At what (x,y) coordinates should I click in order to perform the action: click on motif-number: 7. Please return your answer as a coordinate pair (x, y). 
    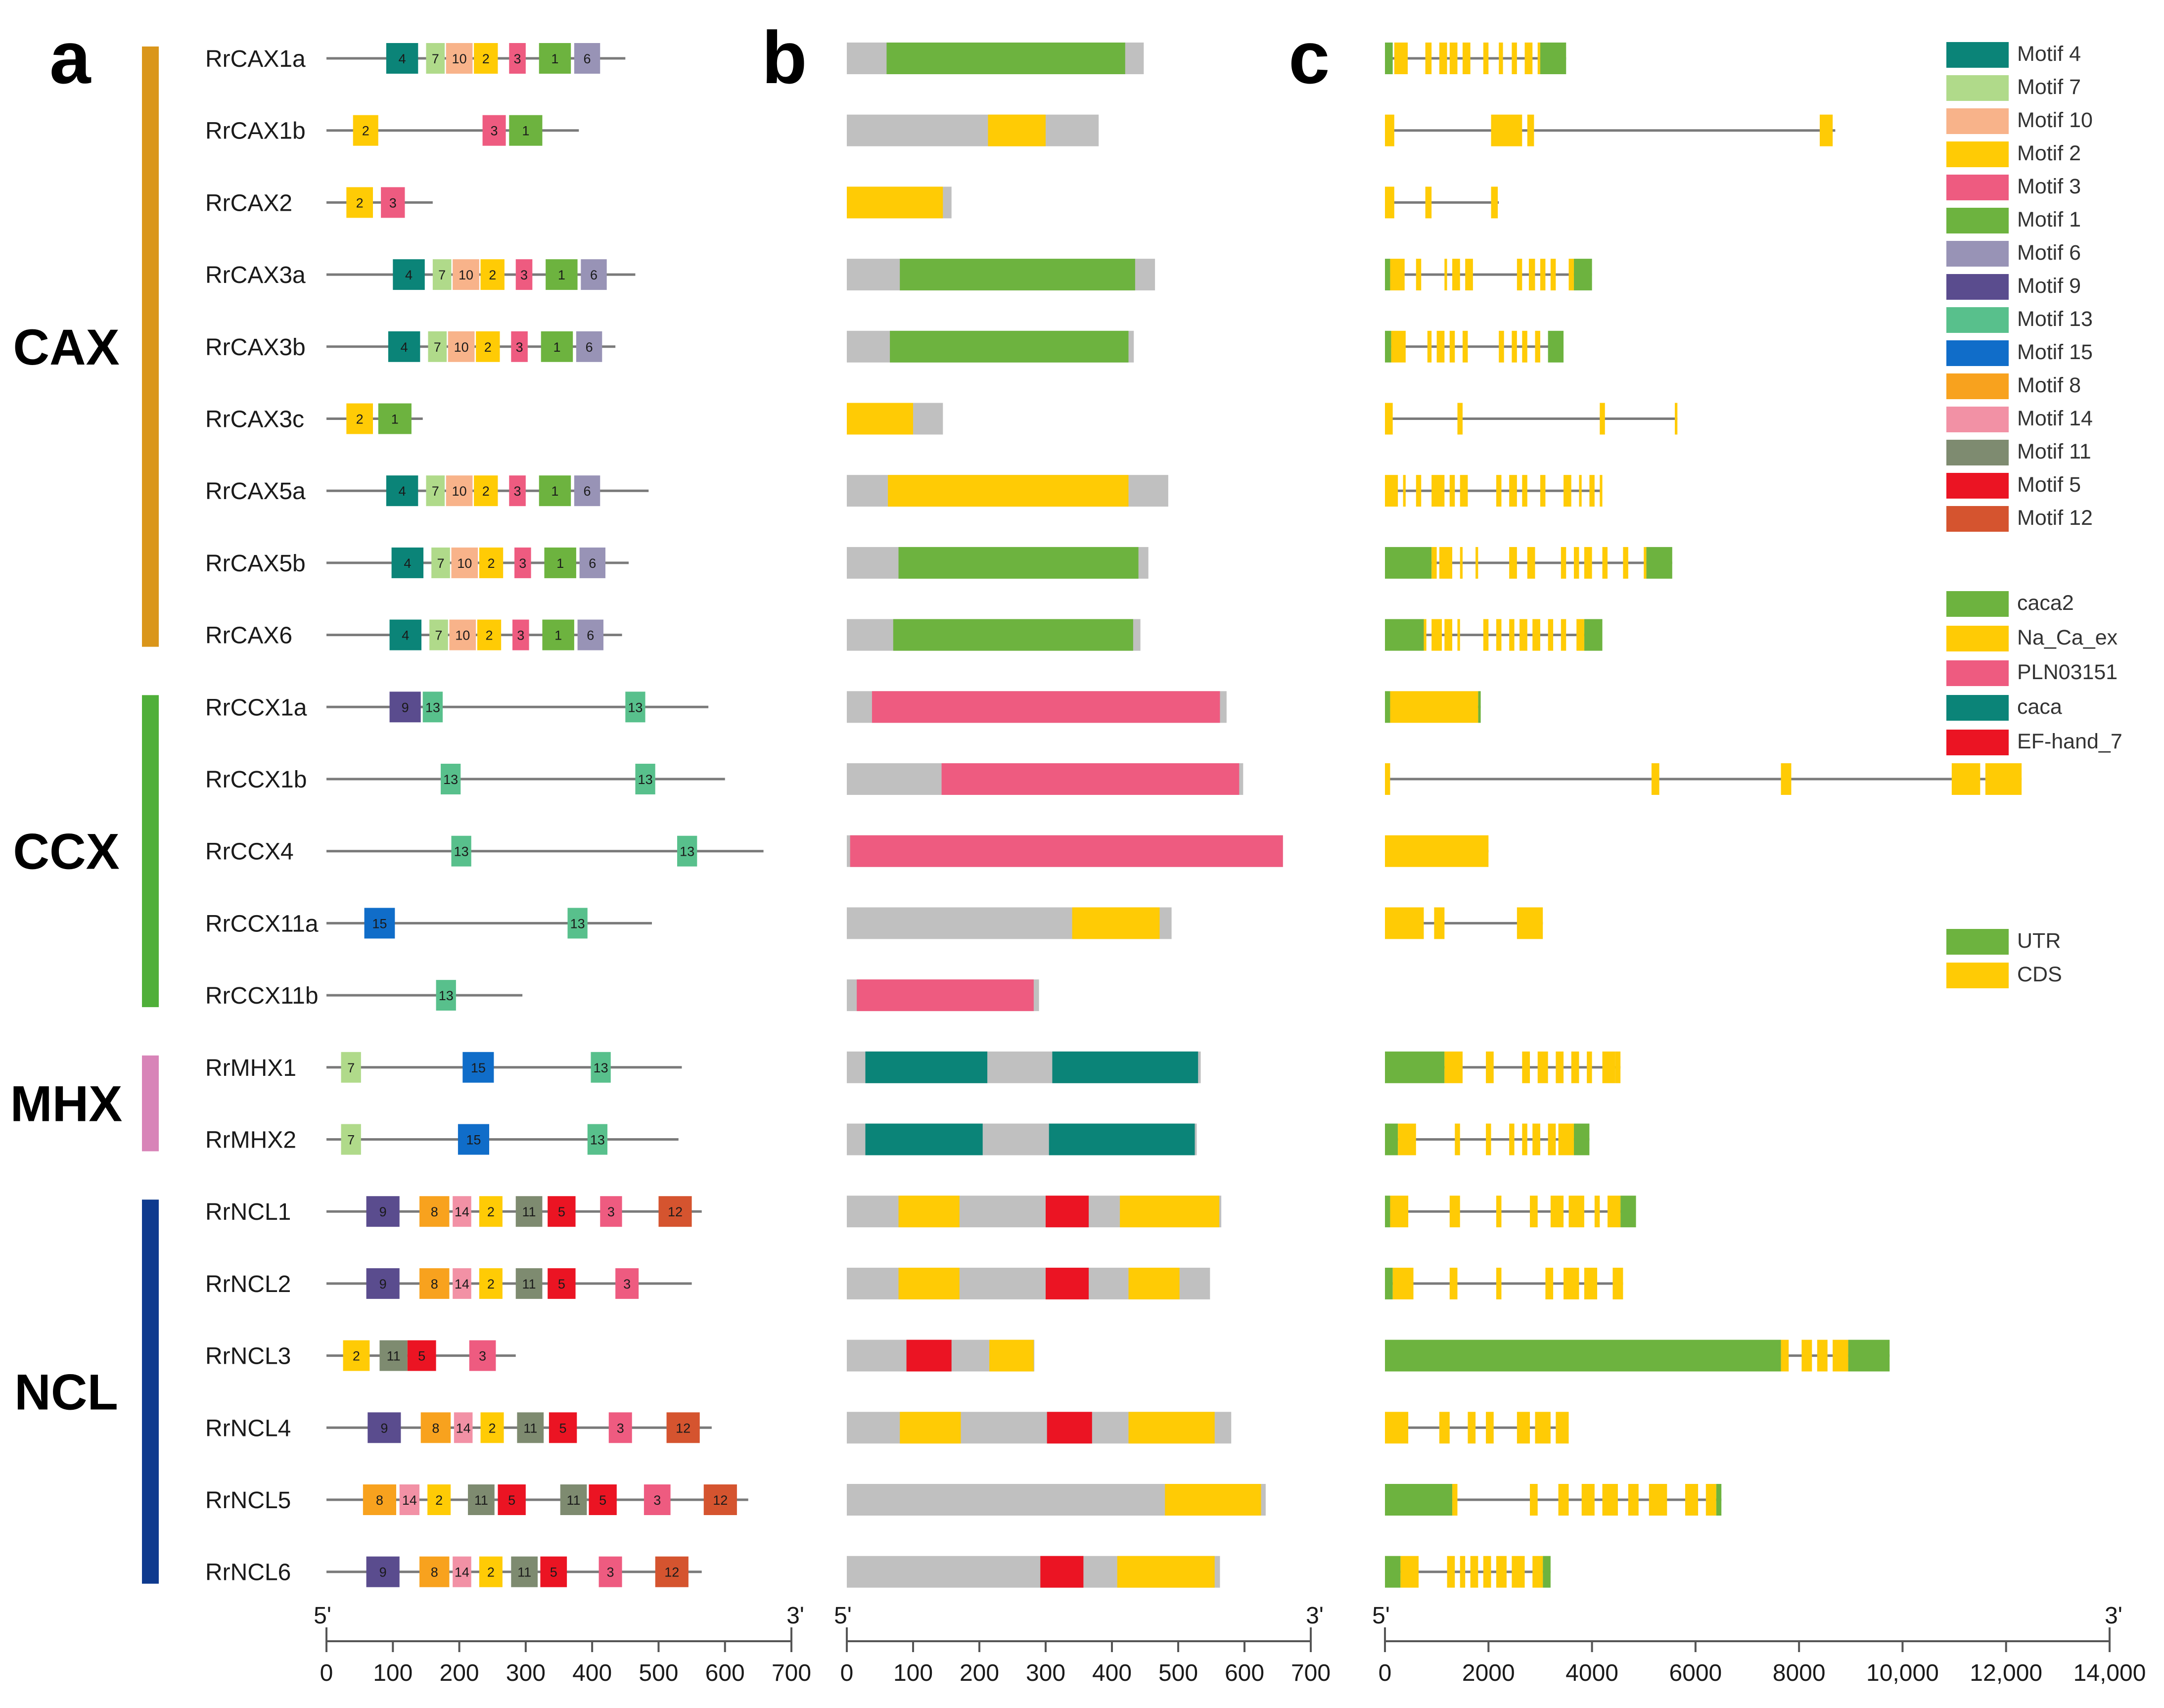
    Looking at the image, I should click on (438, 635).